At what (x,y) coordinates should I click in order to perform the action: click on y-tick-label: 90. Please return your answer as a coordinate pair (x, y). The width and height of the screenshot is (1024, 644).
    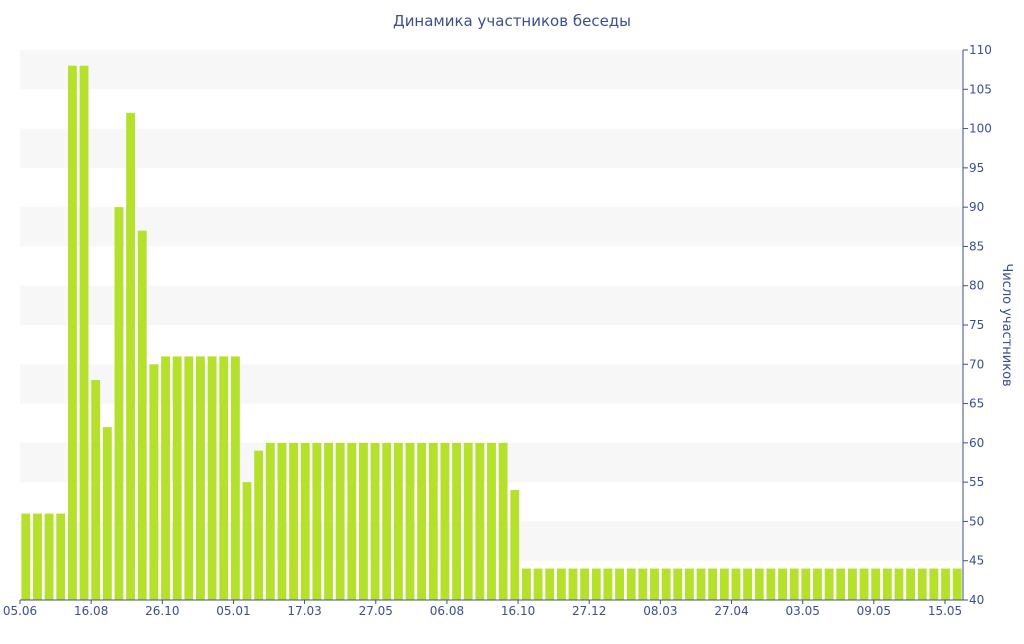
    Looking at the image, I should click on (976, 207).